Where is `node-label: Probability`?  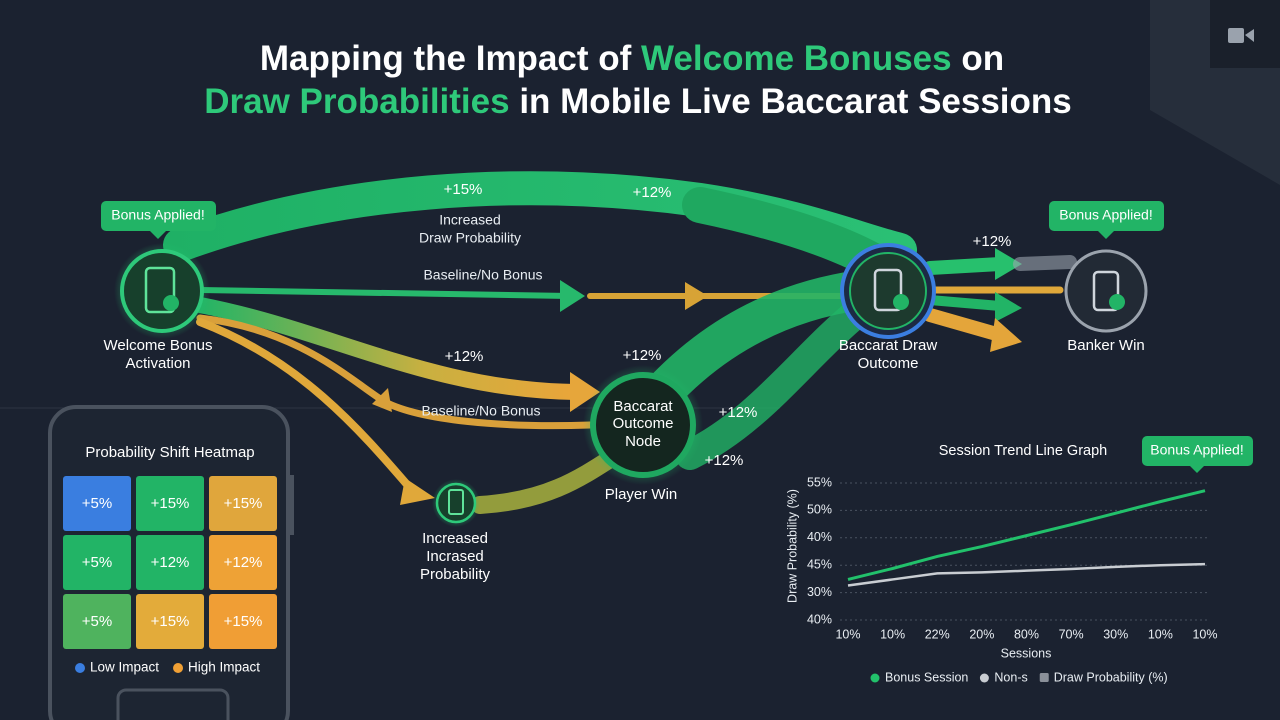
node-label: Probability is located at coordinates (455, 574).